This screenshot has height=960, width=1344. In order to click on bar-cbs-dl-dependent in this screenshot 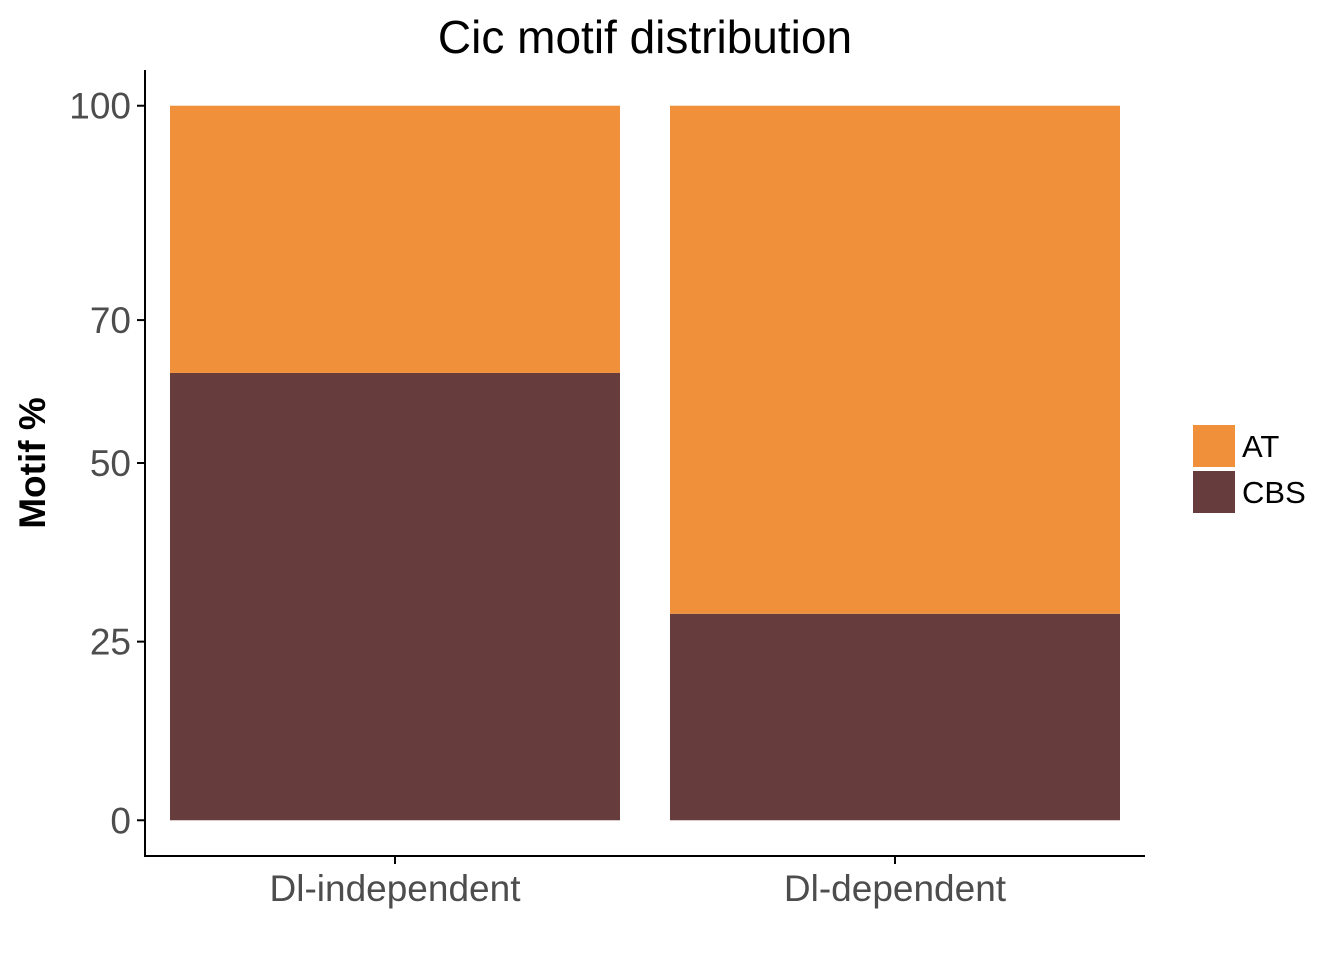, I will do `click(895, 717)`.